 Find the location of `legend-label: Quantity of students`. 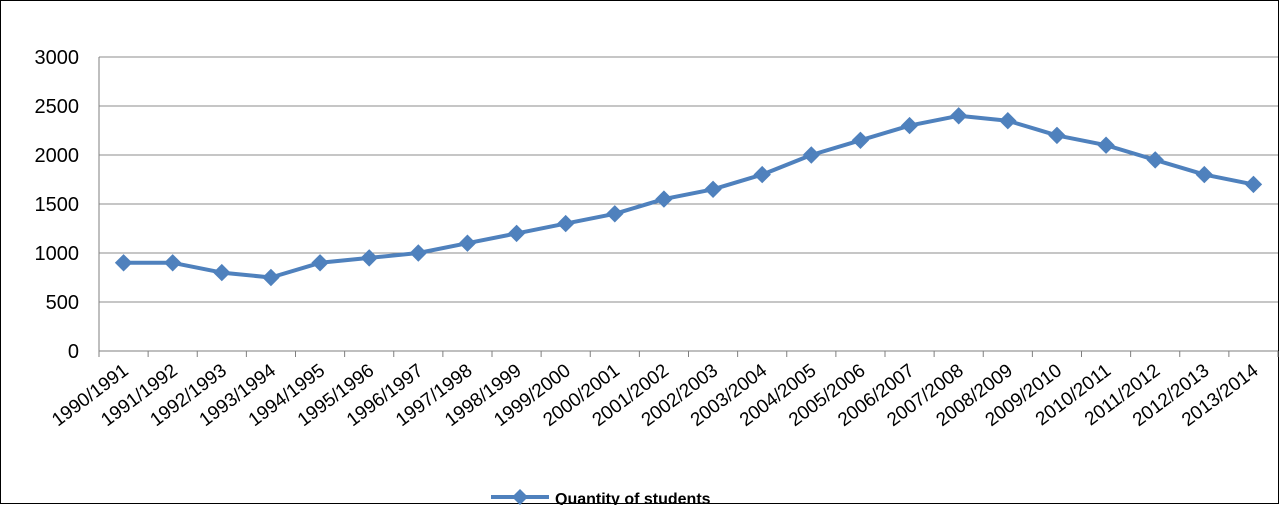

legend-label: Quantity of students is located at coordinates (633, 498).